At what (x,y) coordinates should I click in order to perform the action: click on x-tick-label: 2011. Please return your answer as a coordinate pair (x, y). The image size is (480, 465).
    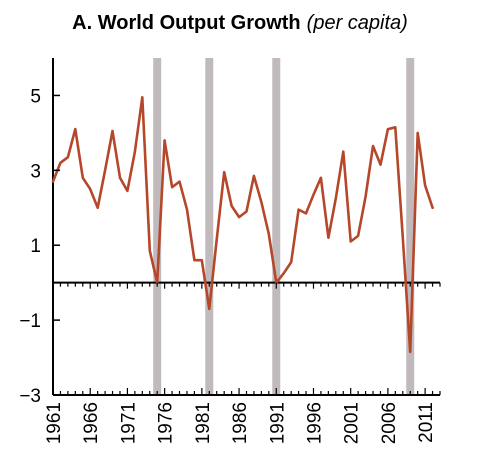
    Looking at the image, I should click on (426, 422).